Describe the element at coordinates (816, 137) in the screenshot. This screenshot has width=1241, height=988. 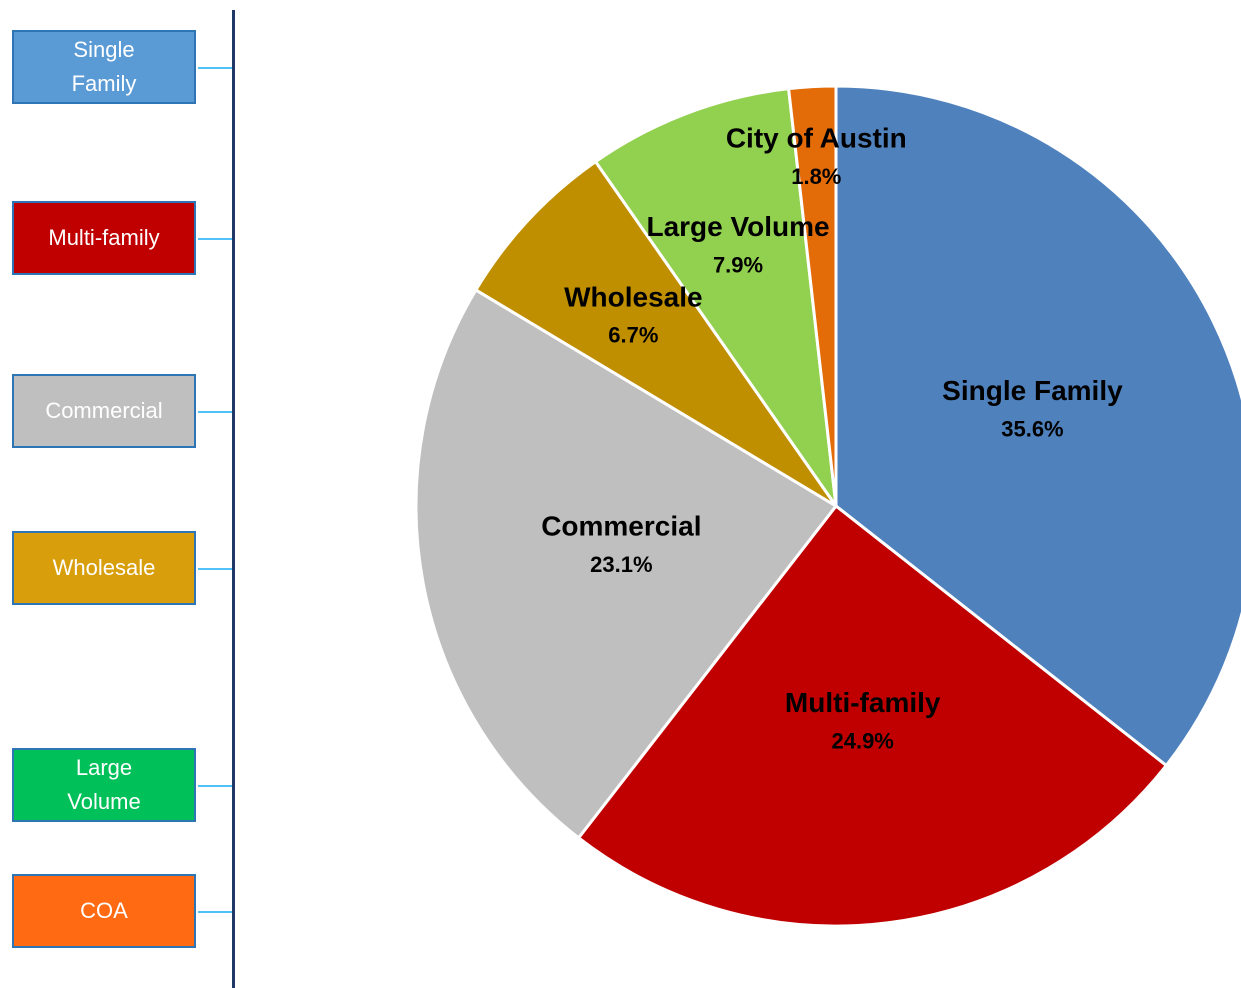
I see `slice-label: City of Austin` at that location.